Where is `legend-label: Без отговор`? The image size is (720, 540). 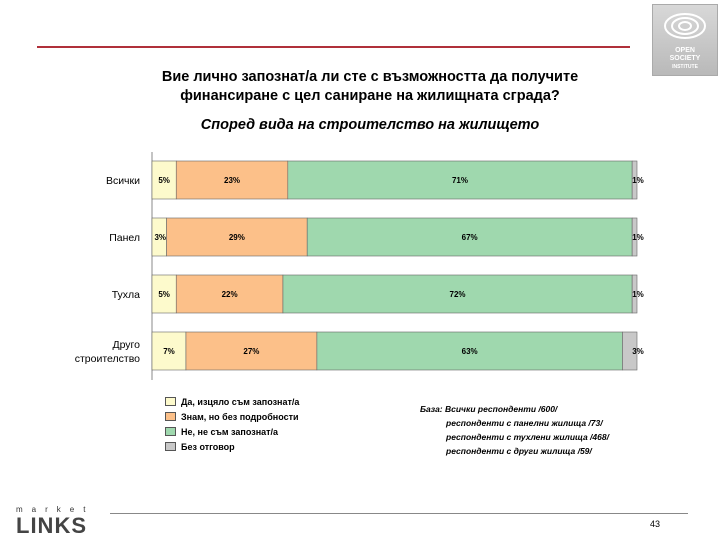
legend-label: Без отговор is located at coordinates (208, 446).